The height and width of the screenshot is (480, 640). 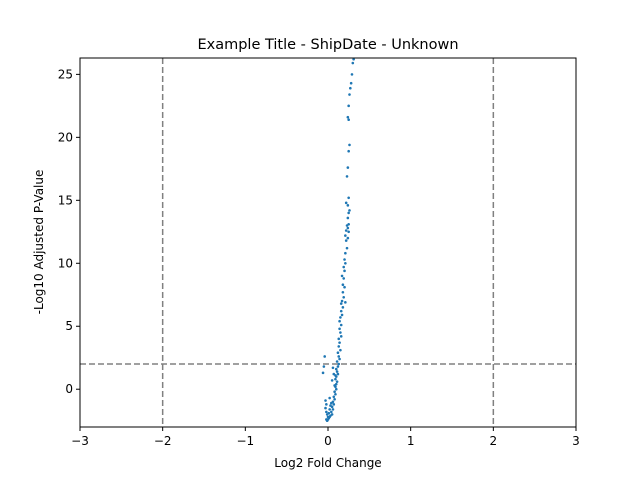 What do you see at coordinates (328, 441) in the screenshot?
I see `x-tick-label: 0` at bounding box center [328, 441].